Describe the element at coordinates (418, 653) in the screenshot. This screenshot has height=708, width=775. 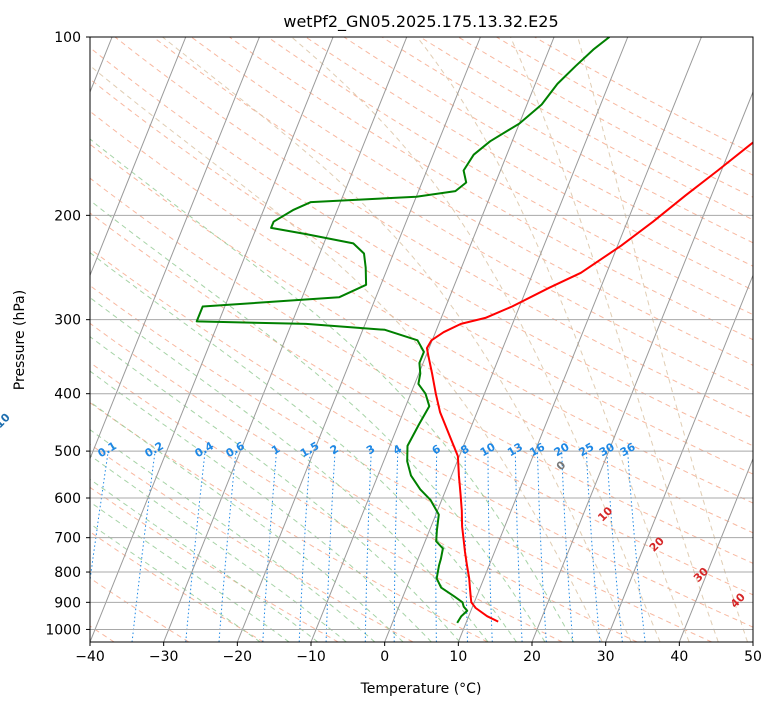
I see `x-axis-ticks: −40 −30 −20 −10 0 10 20 30 40 50` at that location.